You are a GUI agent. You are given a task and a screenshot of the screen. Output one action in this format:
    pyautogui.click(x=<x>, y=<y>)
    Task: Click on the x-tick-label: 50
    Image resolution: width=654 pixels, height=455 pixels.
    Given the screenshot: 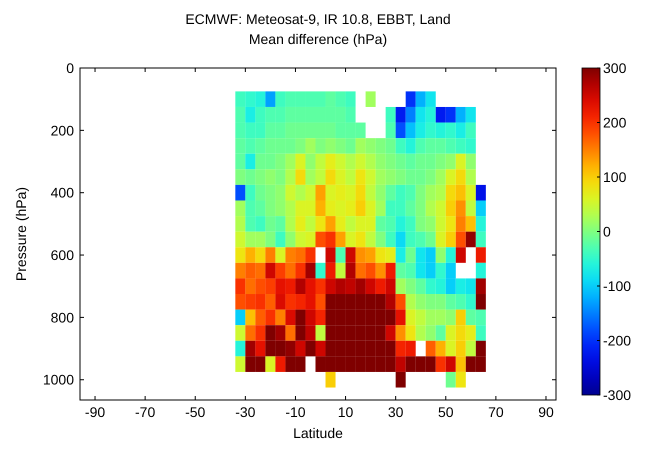 What is the action you would take?
    pyautogui.click(x=446, y=412)
    